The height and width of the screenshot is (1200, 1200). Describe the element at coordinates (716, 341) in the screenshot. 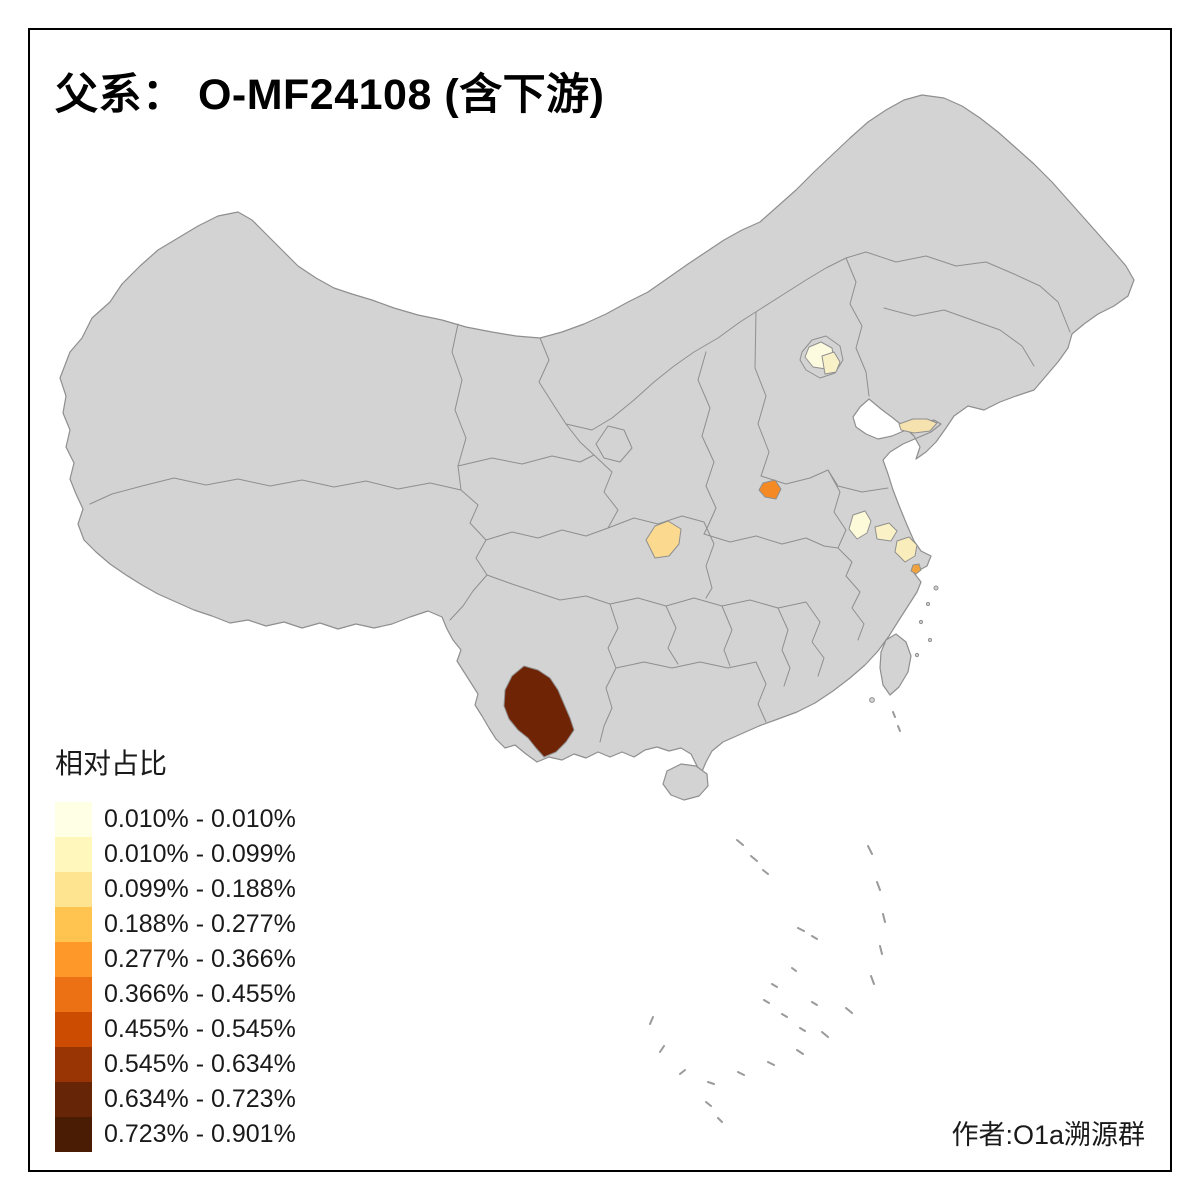

I see `border-inner-mongolia-south` at that location.